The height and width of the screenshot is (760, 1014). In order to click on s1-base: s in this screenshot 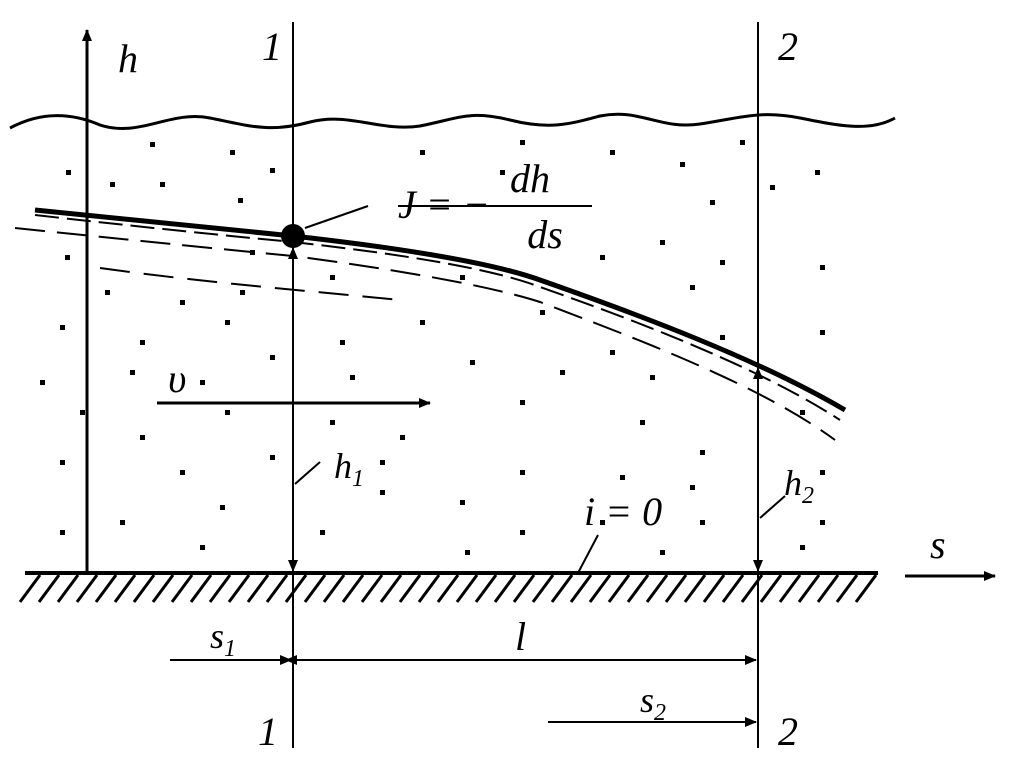, I will do `click(217, 636)`.